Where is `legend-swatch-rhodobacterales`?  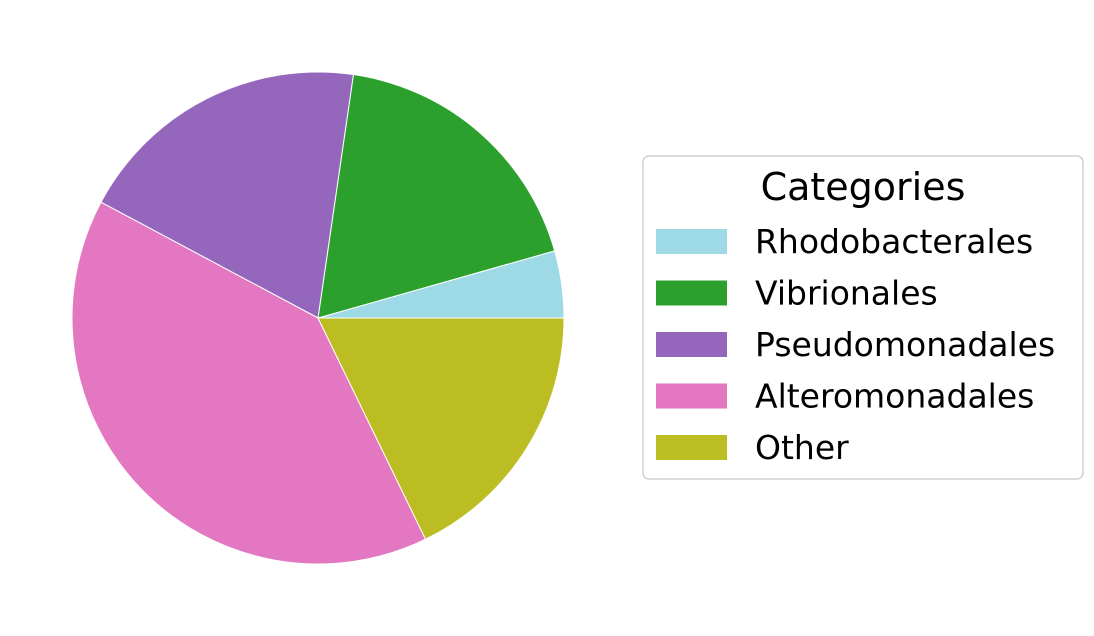 legend-swatch-rhodobacterales is located at coordinates (691, 241).